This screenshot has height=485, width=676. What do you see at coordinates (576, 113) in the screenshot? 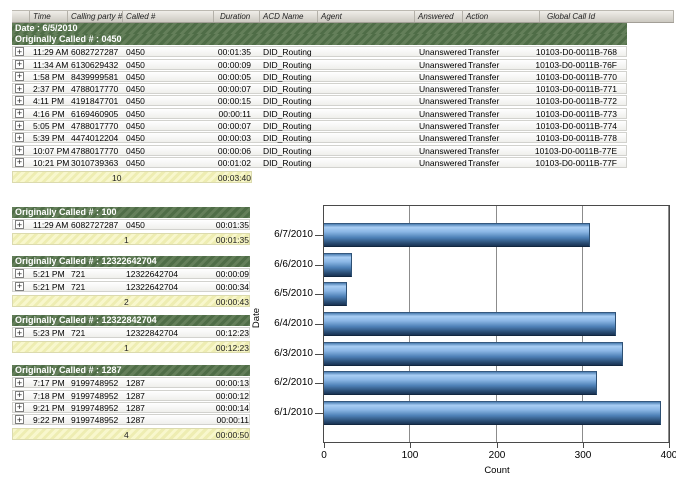
I see `cell-global-call-id: 10103-D0-0011B-773` at bounding box center [576, 113].